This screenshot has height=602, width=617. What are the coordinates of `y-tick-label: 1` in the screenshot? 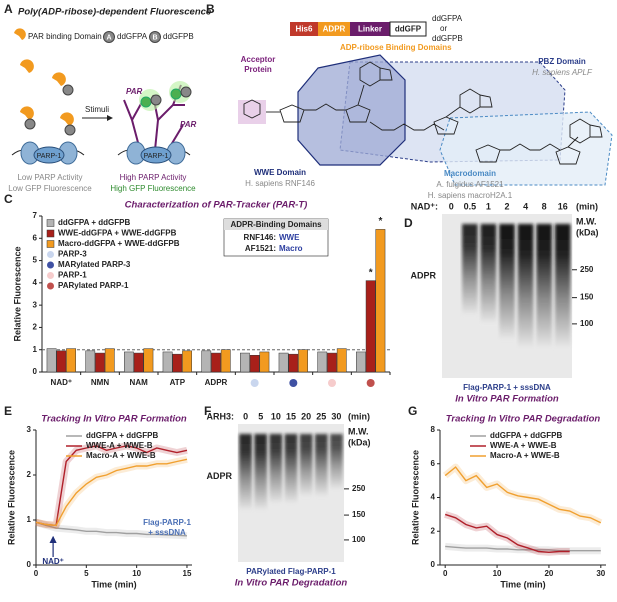 It's located at (29, 519).